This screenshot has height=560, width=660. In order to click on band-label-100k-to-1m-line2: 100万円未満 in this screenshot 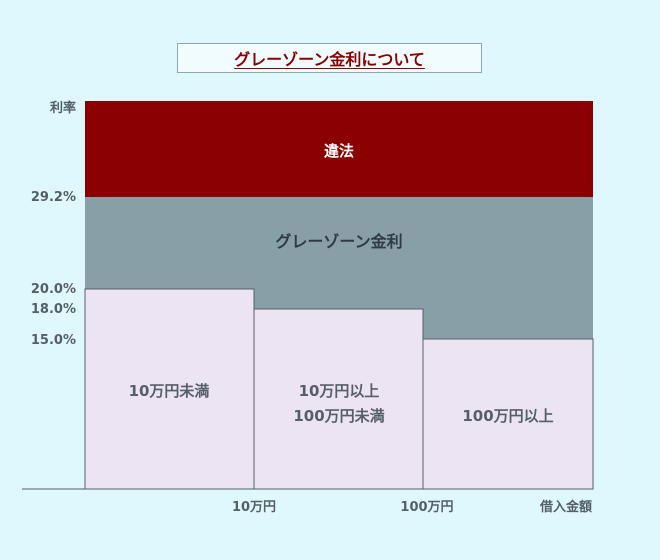, I will do `click(338, 416)`.